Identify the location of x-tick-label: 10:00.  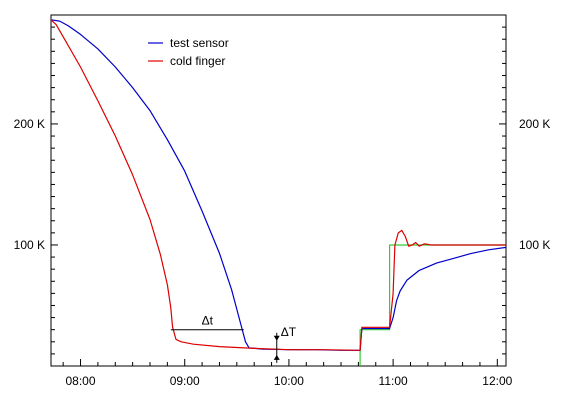
(289, 381).